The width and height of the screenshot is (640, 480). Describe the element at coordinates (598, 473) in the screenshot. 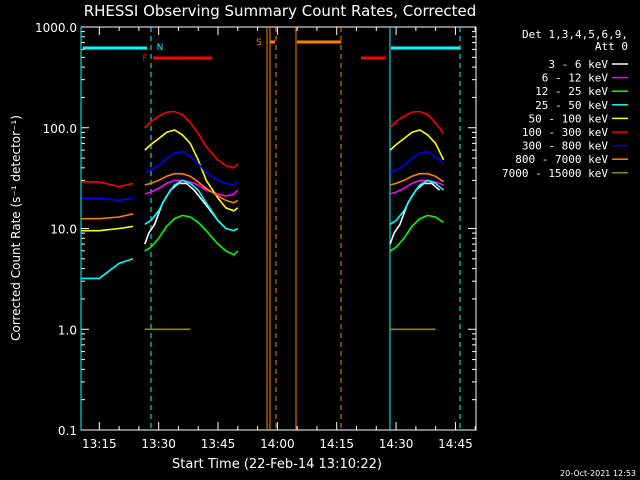

I see `footer-timestamp: 20-Oct-2021 12:53` at that location.